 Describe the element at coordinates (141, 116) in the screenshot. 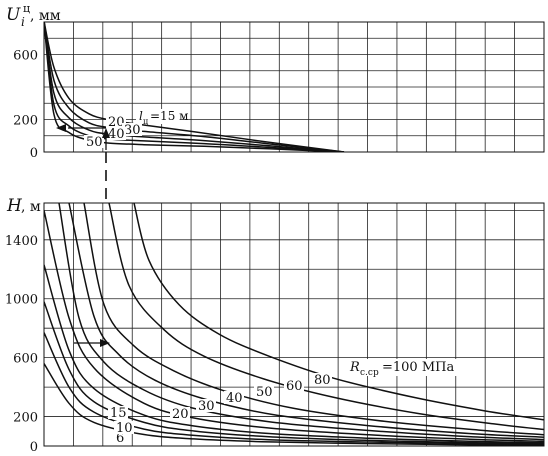

I see `top-legend-label: l` at that location.